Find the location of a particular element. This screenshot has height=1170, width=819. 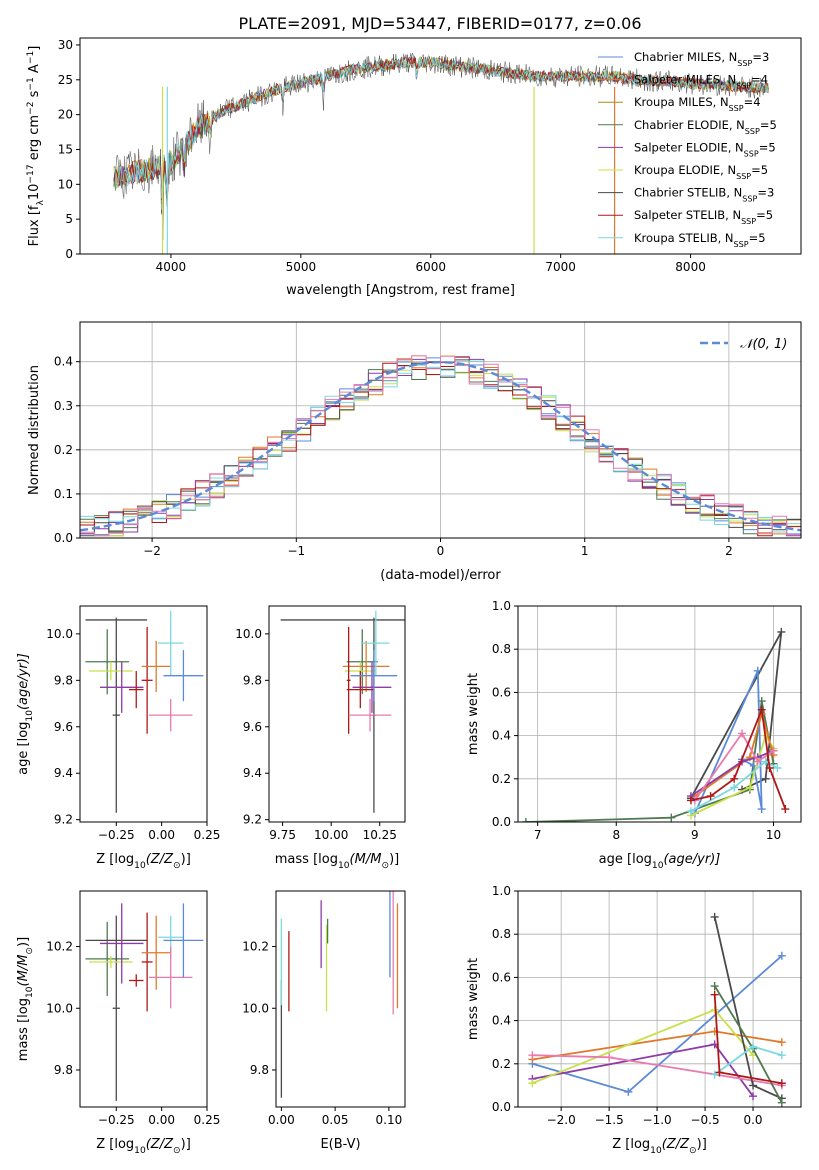

x-axis-label: wavelength [Angstrom, rest frame] is located at coordinates (400, 290).